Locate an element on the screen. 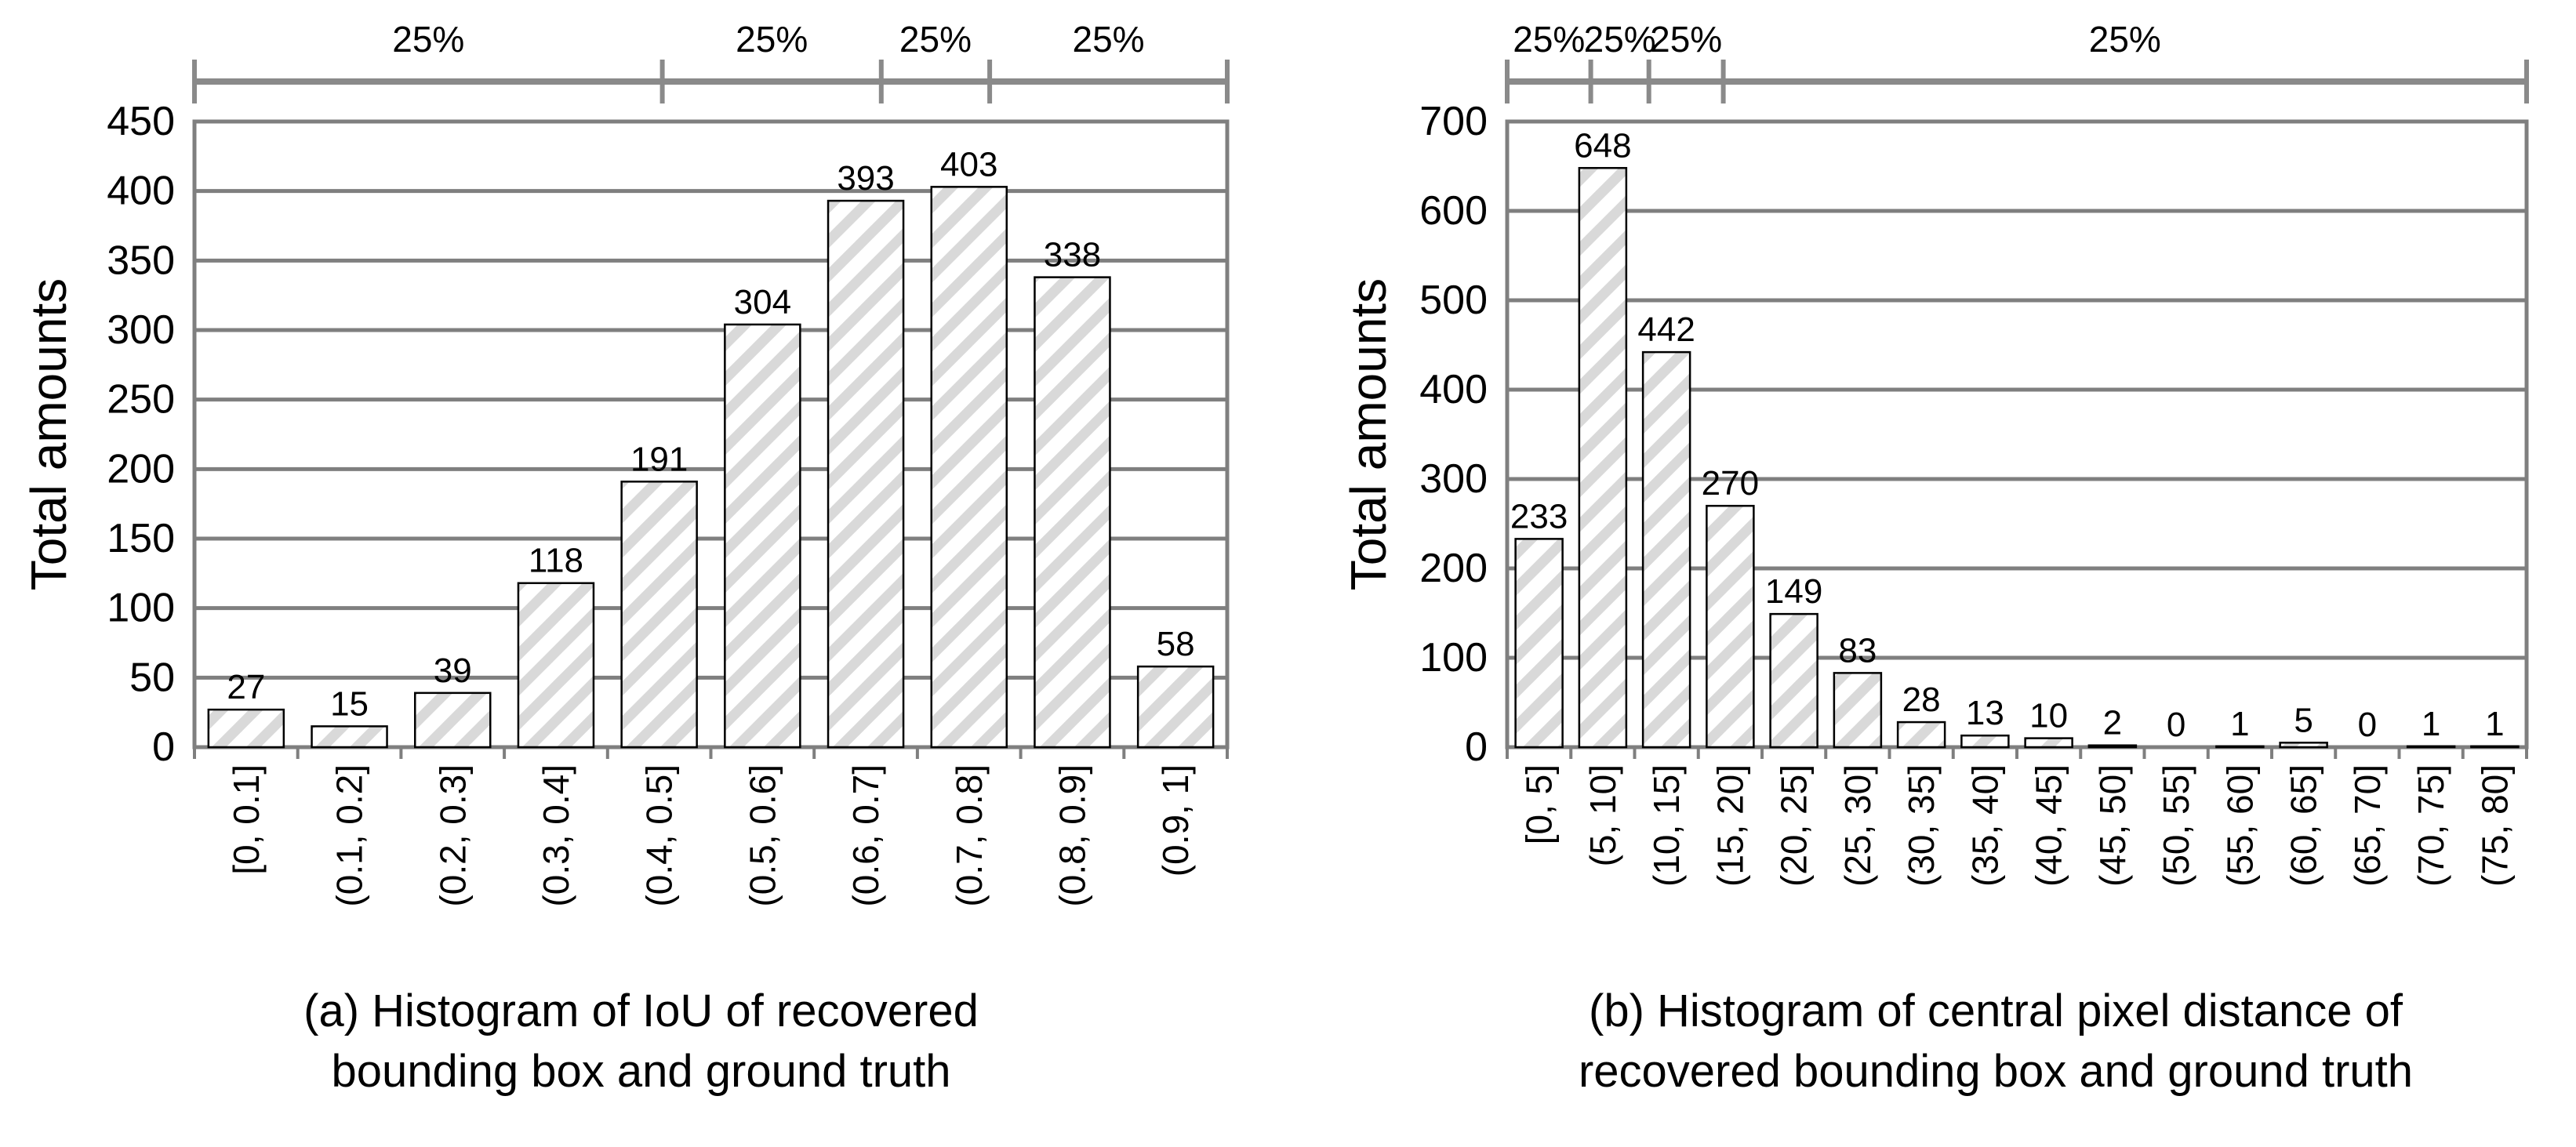 The image size is (2576, 1147). x-tick-label: (0.3, 0.4] is located at coordinates (556, 835).